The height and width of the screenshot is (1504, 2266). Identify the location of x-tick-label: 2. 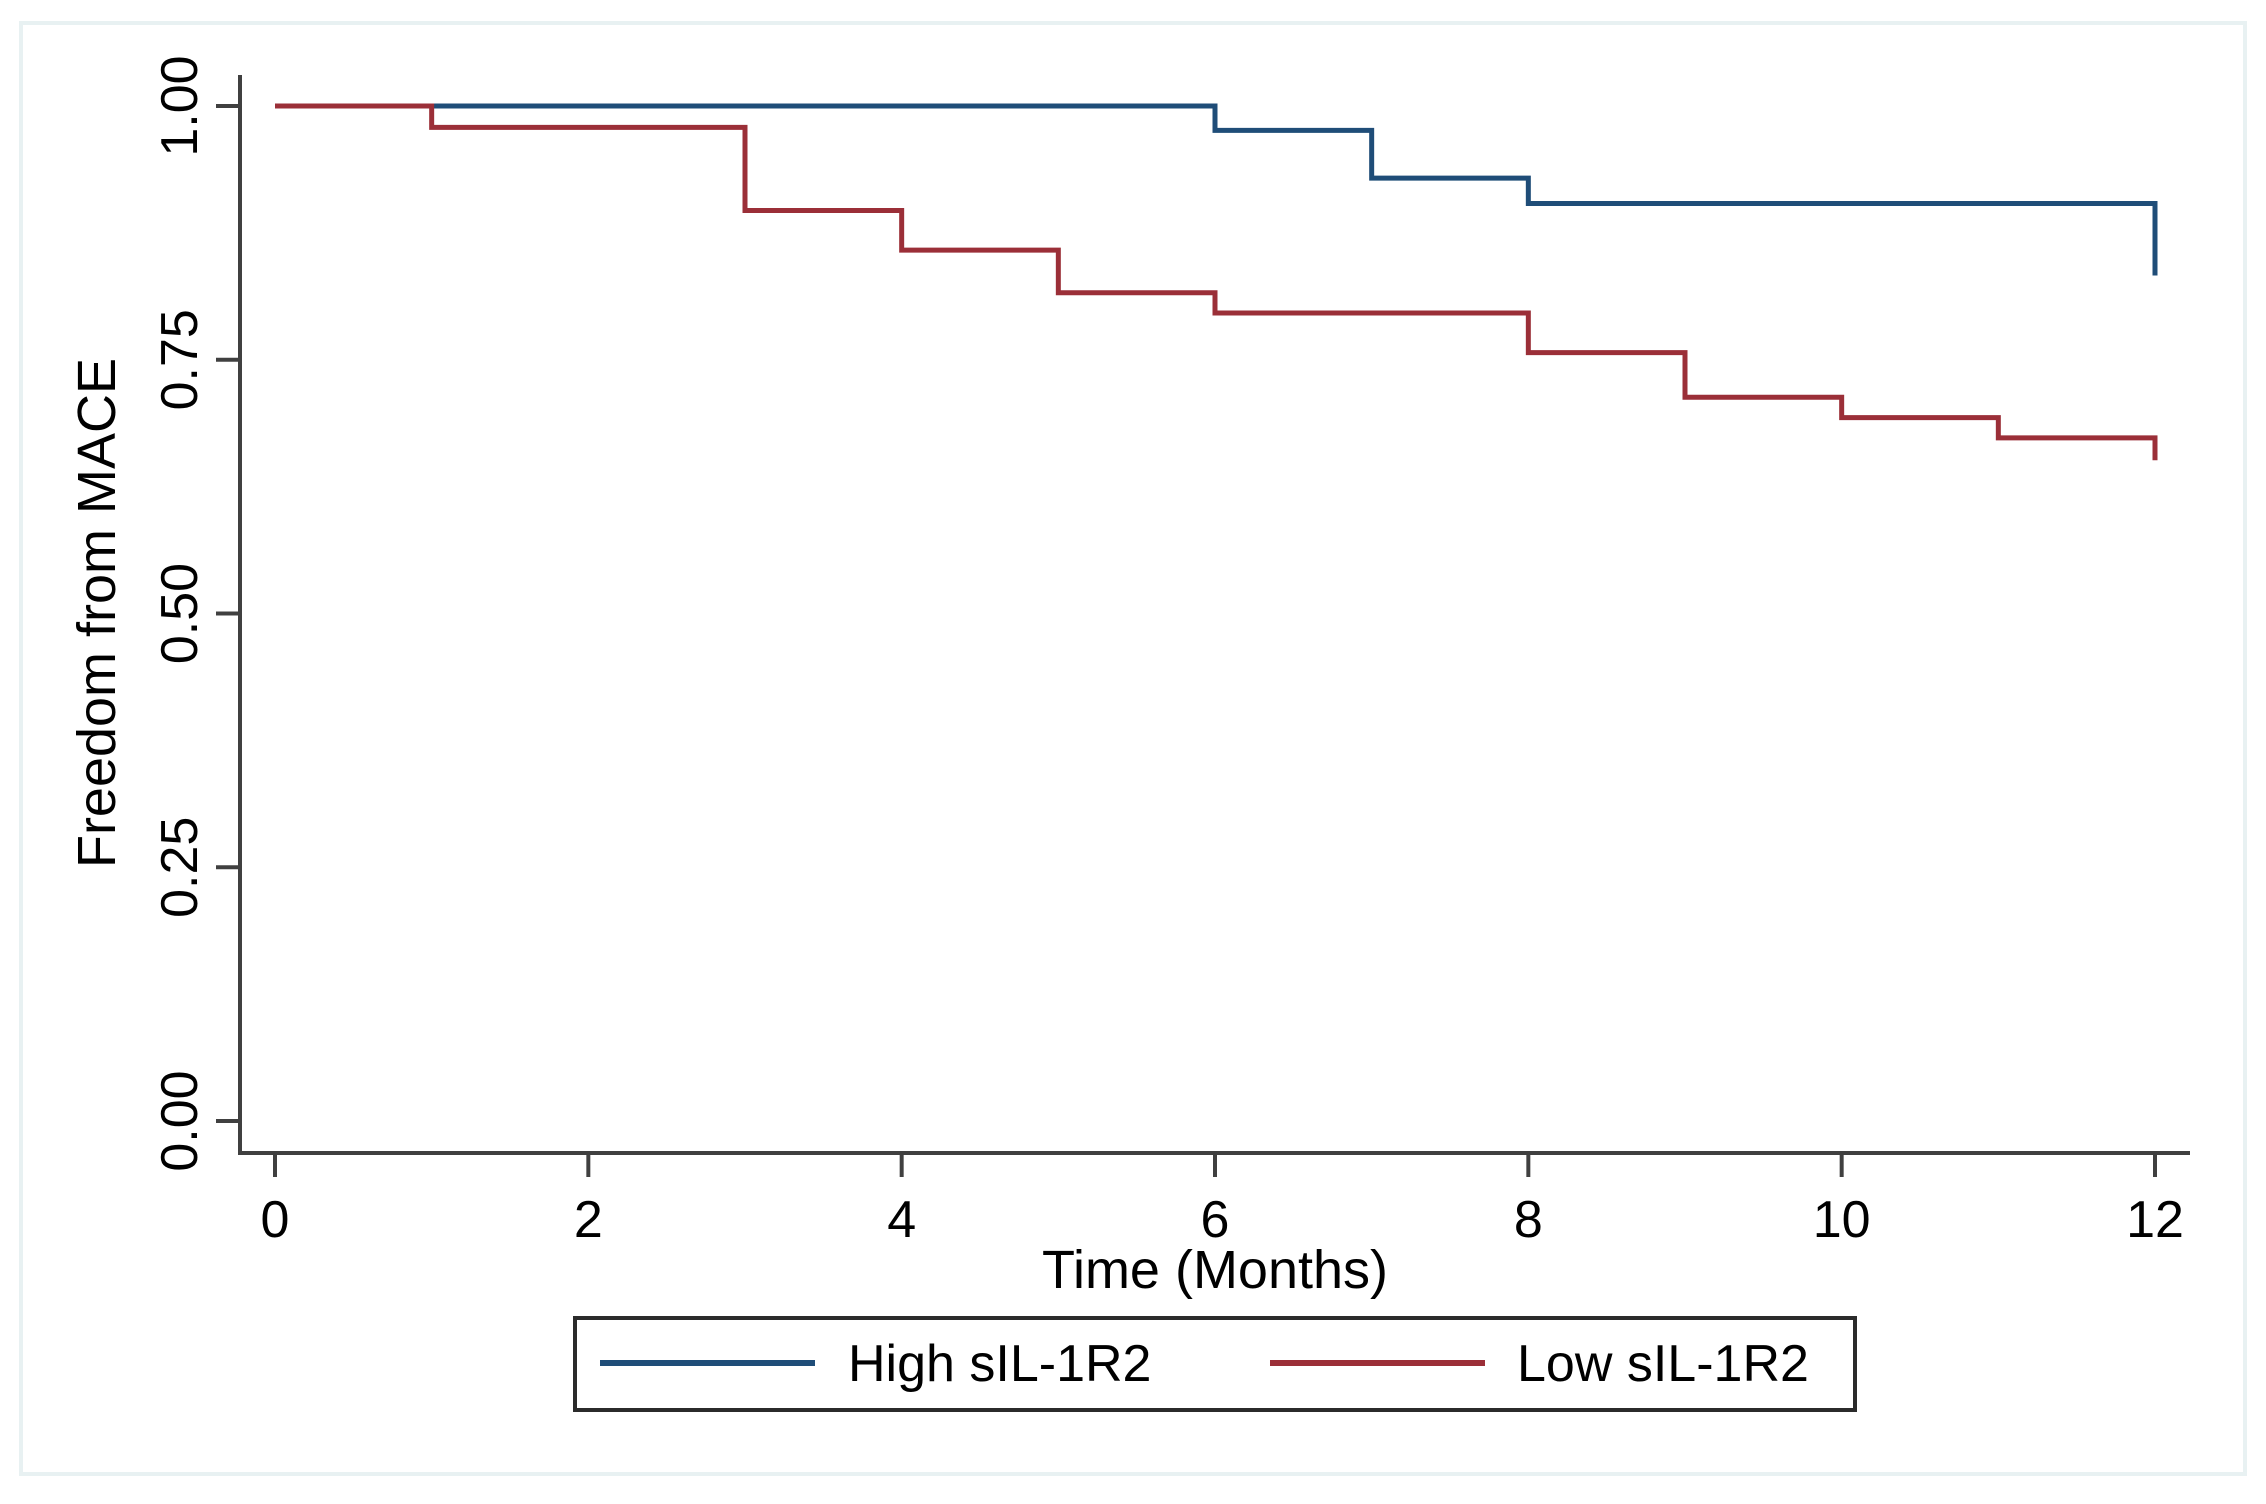
(588, 1220).